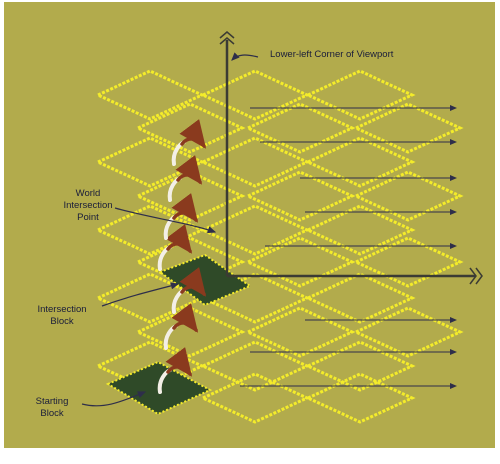 This screenshot has height=464, width=500. What do you see at coordinates (87, 205) in the screenshot?
I see `world-point-label-line-2: Intersection` at bounding box center [87, 205].